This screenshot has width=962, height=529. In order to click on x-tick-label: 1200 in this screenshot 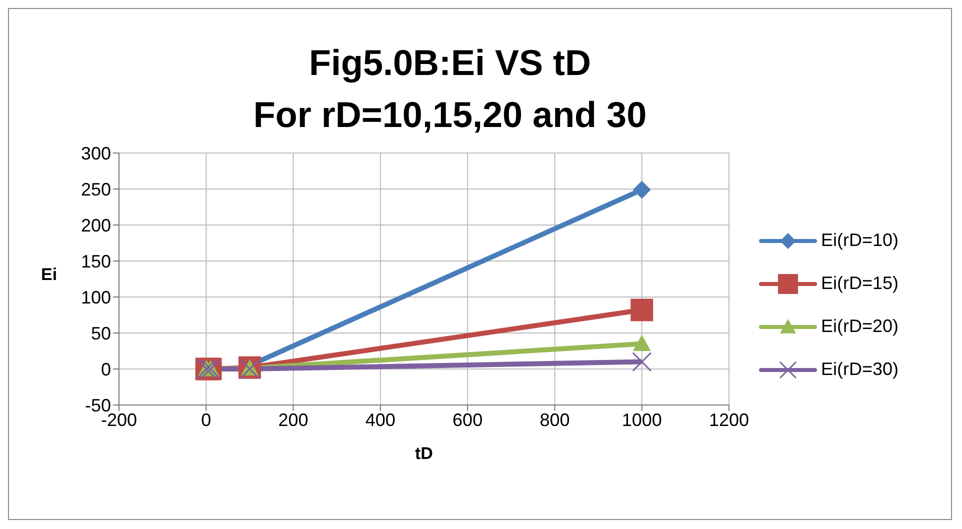, I will do `click(729, 420)`.